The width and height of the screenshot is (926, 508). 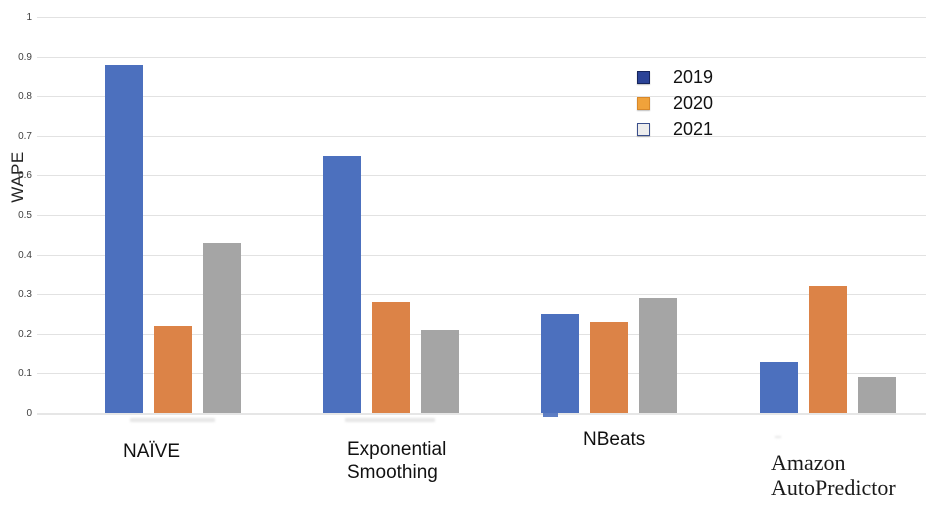 I want to click on y-tick-label: 0.2, so click(x=25, y=334).